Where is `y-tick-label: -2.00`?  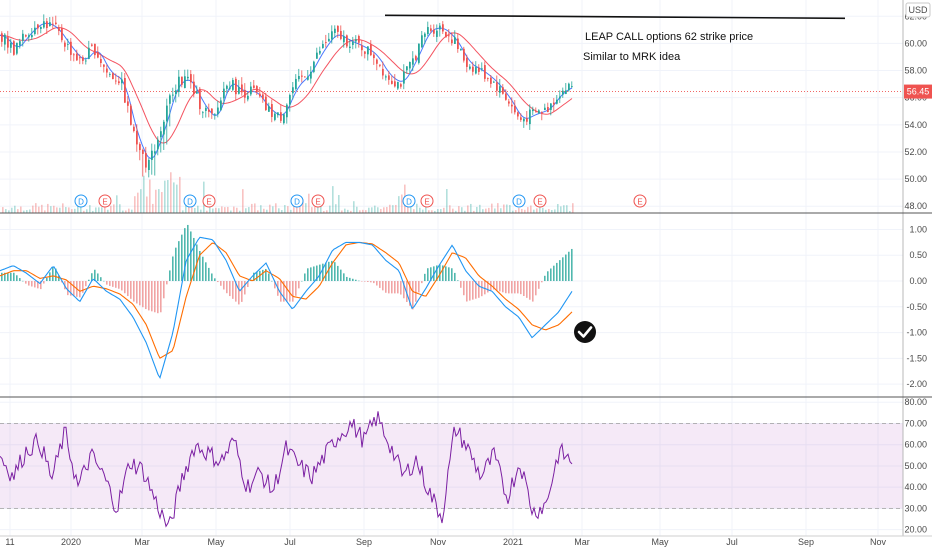 y-tick-label: -2.00 is located at coordinates (916, 384).